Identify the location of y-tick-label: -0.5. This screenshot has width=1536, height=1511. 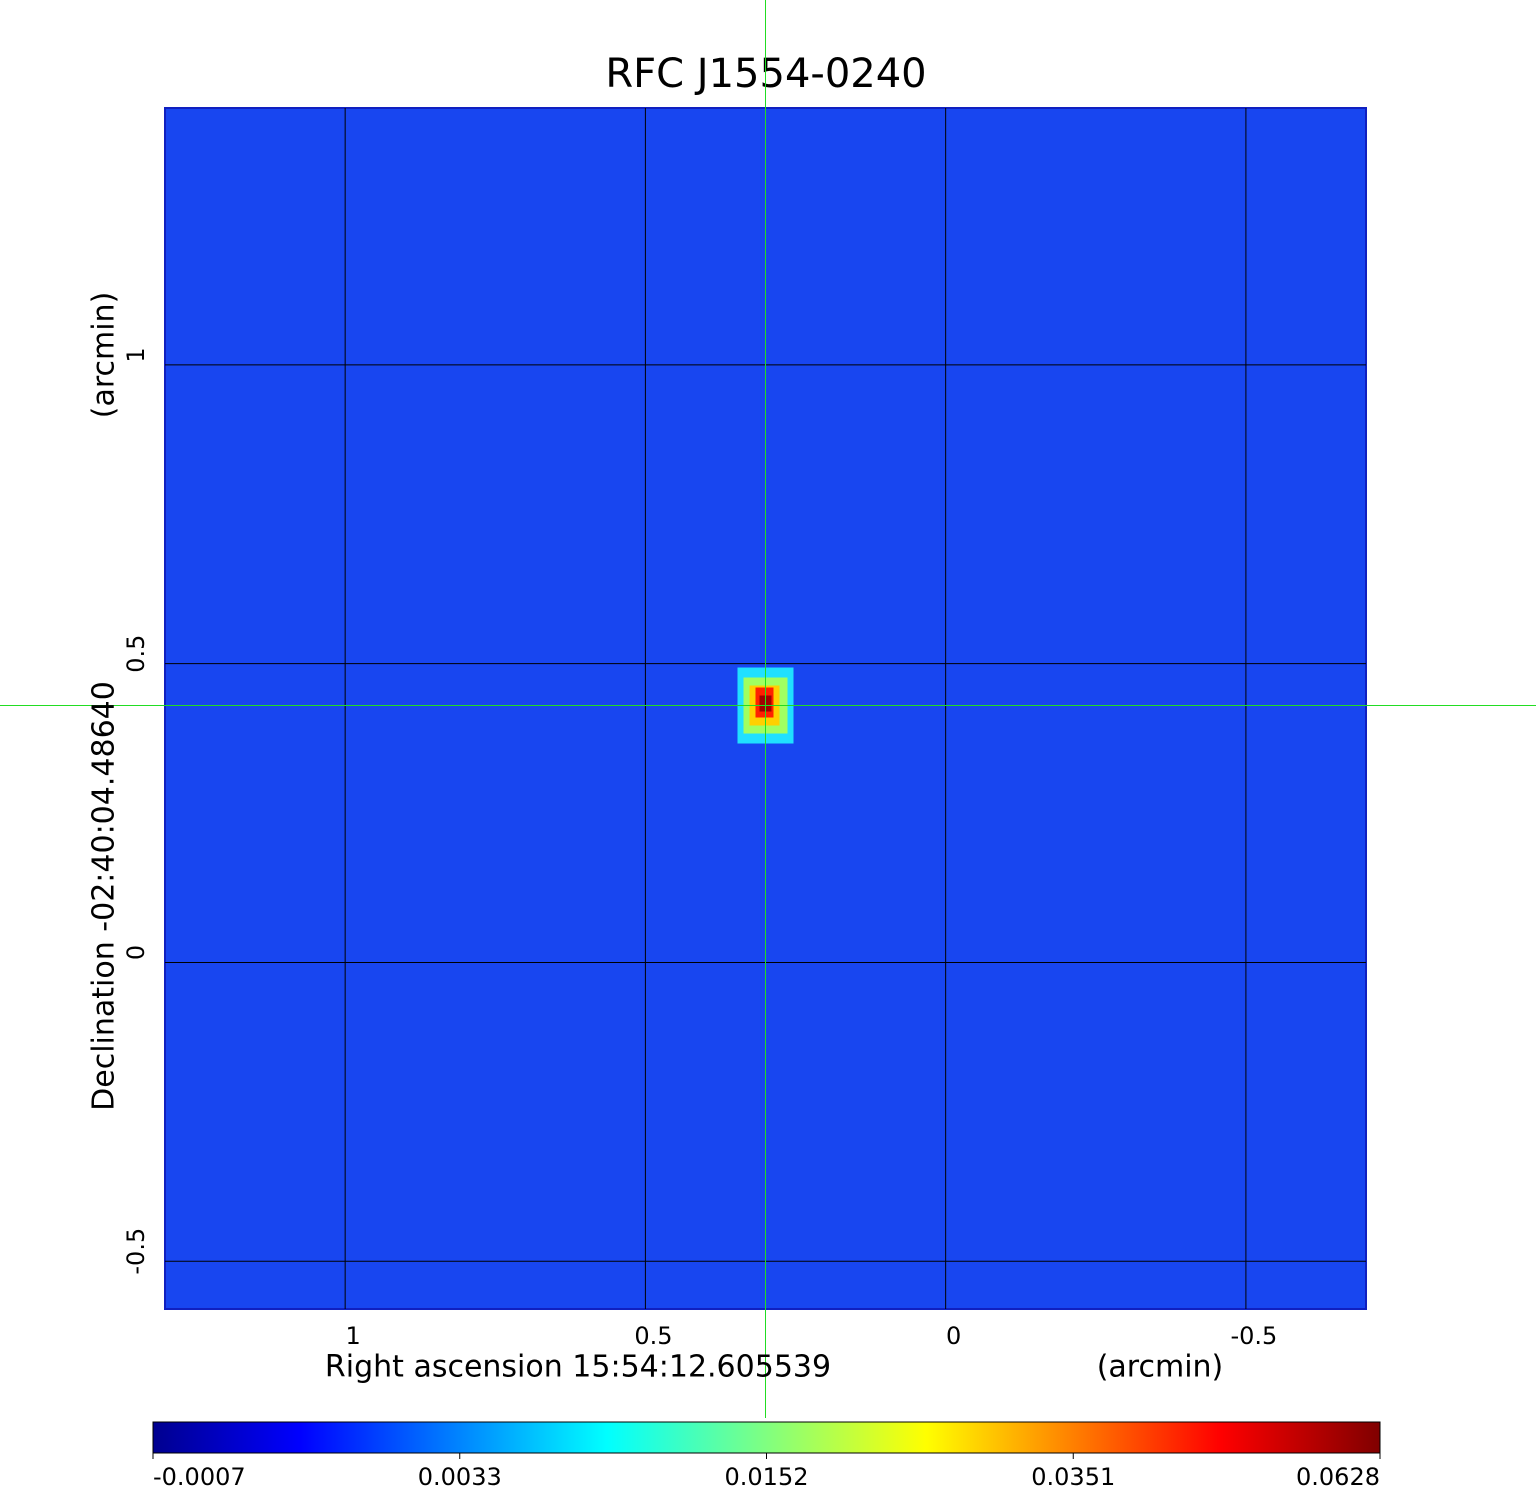
(136, 1251).